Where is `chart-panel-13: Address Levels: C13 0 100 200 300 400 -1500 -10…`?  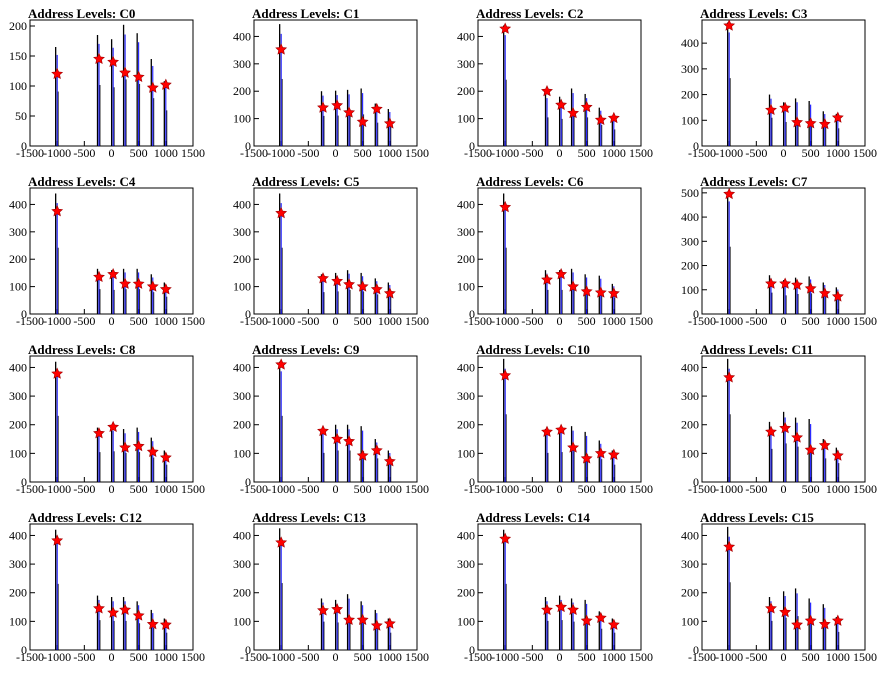
chart-panel-13: Address Levels: C13 0 100 200 300 400 -1500 -10… is located at coordinates (331, 587).